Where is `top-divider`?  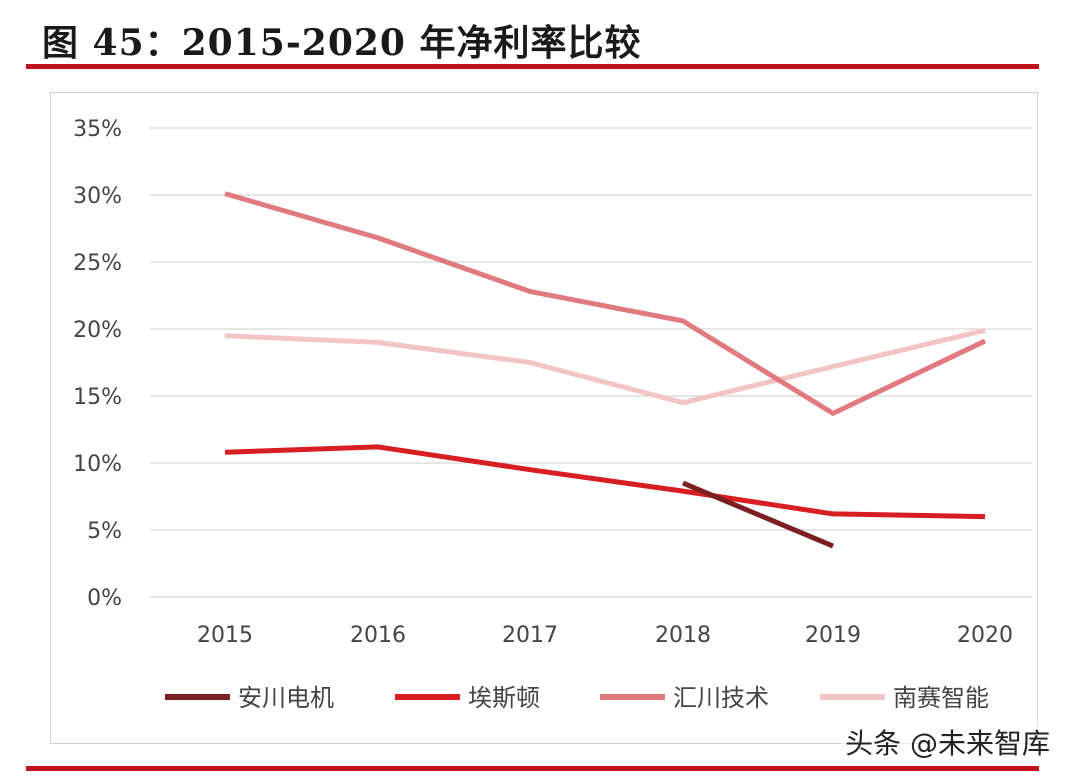
top-divider is located at coordinates (532, 66).